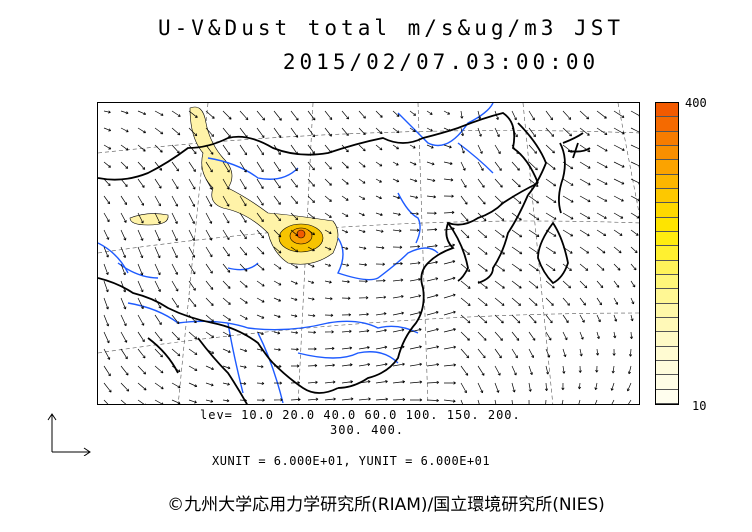 This screenshot has width=752, height=532. I want to click on dust-plume, so click(234, 185).